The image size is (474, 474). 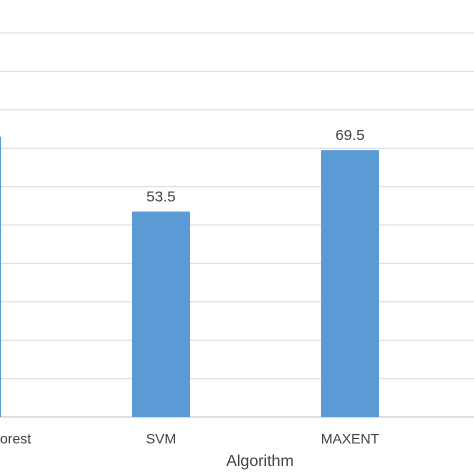 What do you see at coordinates (15, 439) in the screenshot?
I see `x-tick-label: orest` at bounding box center [15, 439].